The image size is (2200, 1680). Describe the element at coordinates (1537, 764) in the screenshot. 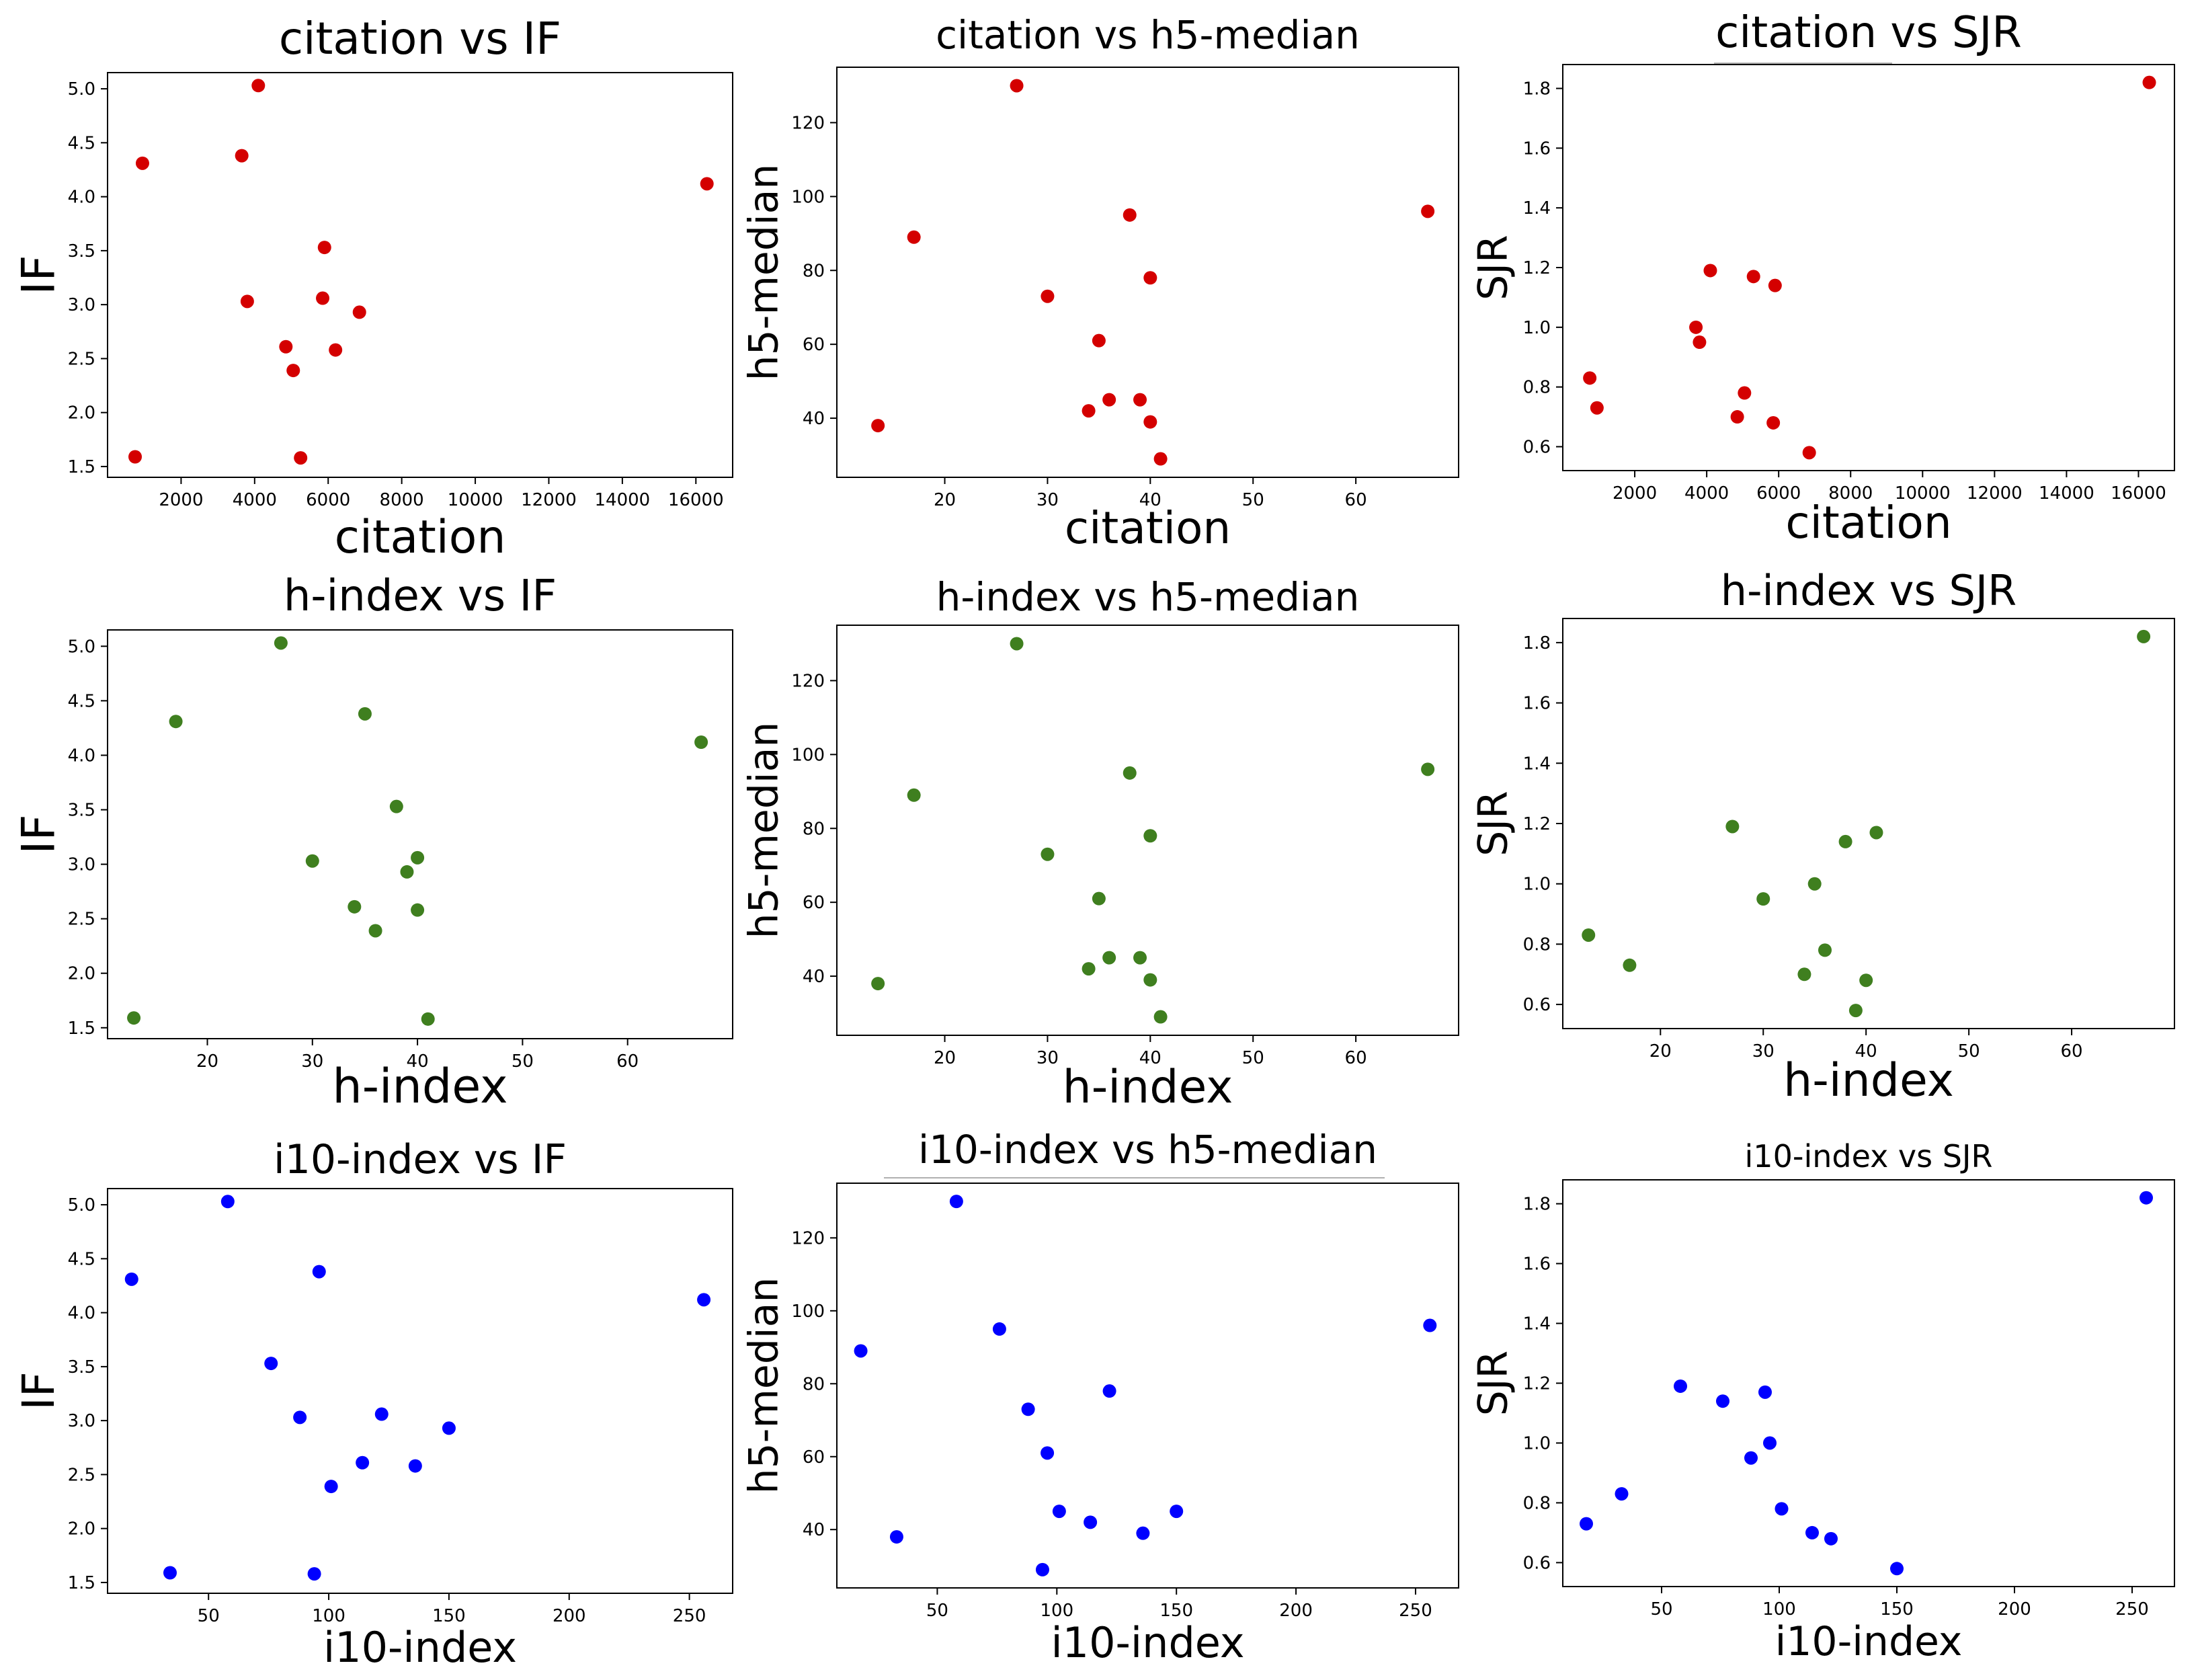

I see `y-tick-label: 1.4` at that location.